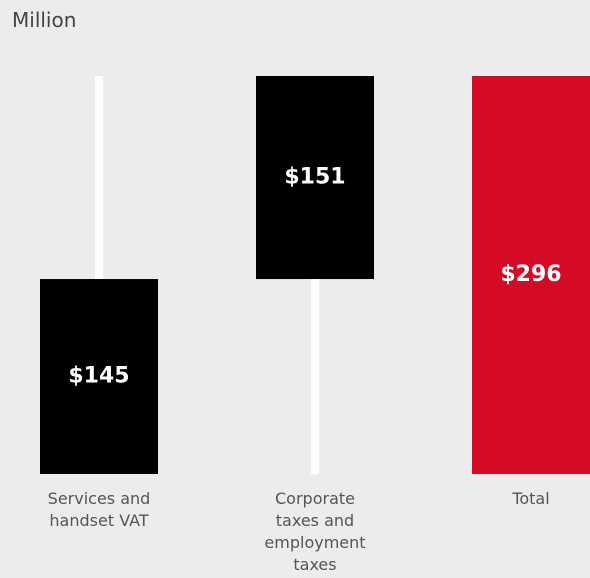 Image resolution: width=590 pixels, height=578 pixels. I want to click on unit-label: Million, so click(44, 20).